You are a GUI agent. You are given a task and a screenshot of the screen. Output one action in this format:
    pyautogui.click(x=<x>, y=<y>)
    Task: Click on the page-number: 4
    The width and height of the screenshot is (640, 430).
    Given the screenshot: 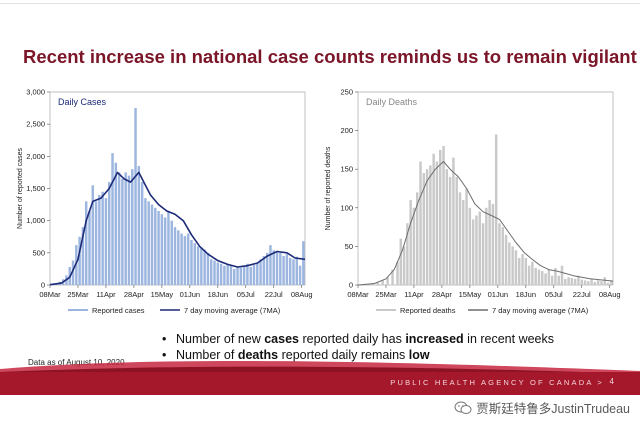 What is the action you would take?
    pyautogui.click(x=611, y=381)
    